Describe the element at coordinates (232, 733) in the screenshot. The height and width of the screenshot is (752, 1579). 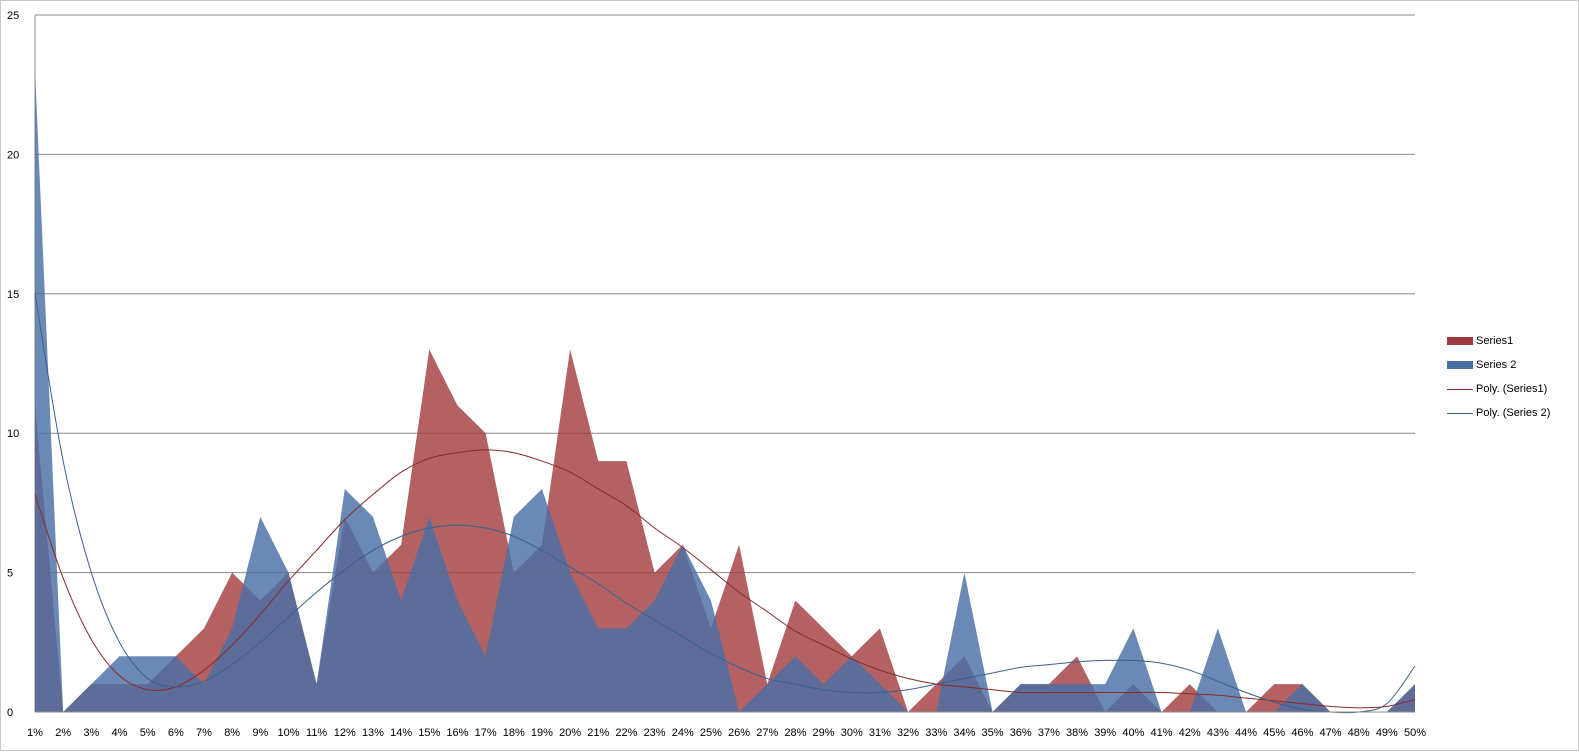
I see `x-tick-label: 8%` at that location.